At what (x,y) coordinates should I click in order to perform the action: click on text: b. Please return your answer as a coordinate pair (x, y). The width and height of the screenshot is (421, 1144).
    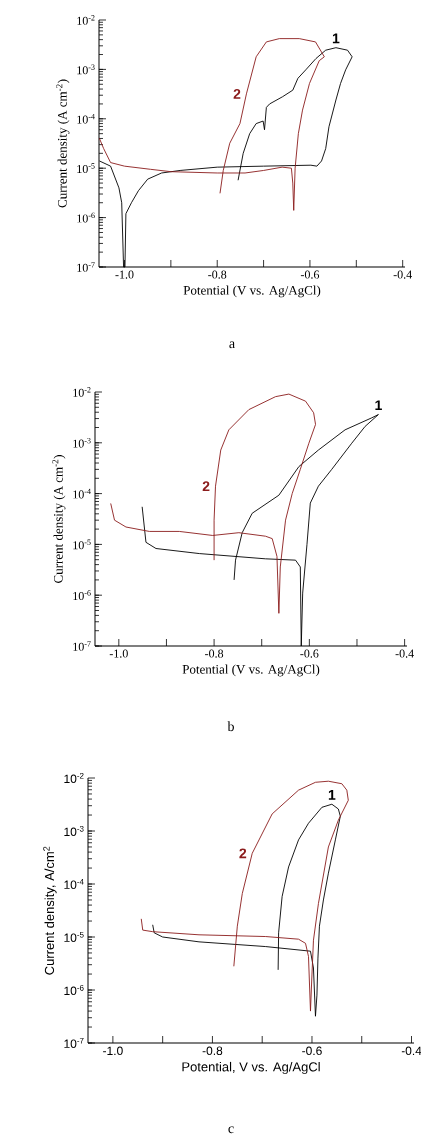
    Looking at the image, I should click on (230, 726).